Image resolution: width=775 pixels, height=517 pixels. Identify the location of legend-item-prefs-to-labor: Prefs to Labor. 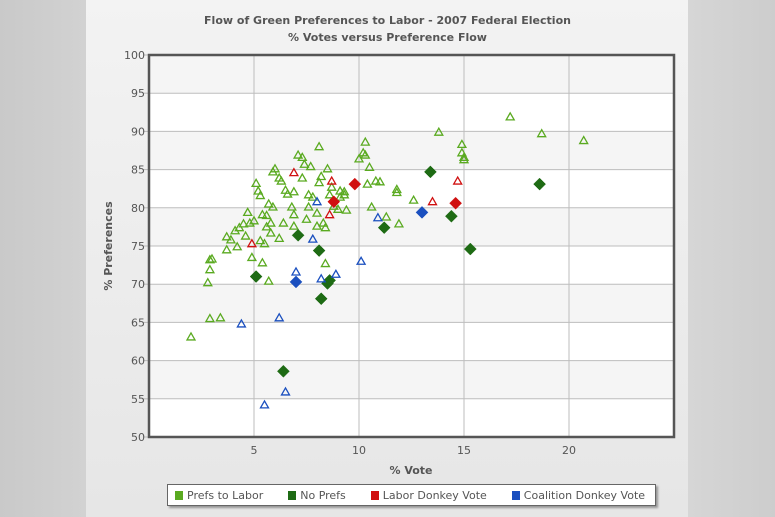
(219, 495).